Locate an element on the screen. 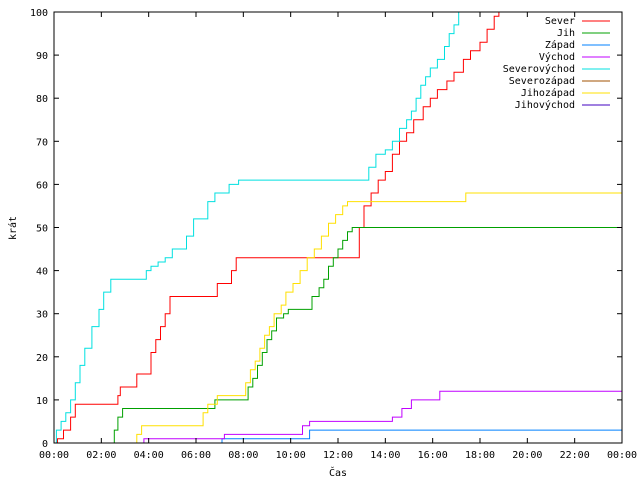 This screenshot has height=480, width=640. x-tick-label: 12:00 is located at coordinates (338, 455).